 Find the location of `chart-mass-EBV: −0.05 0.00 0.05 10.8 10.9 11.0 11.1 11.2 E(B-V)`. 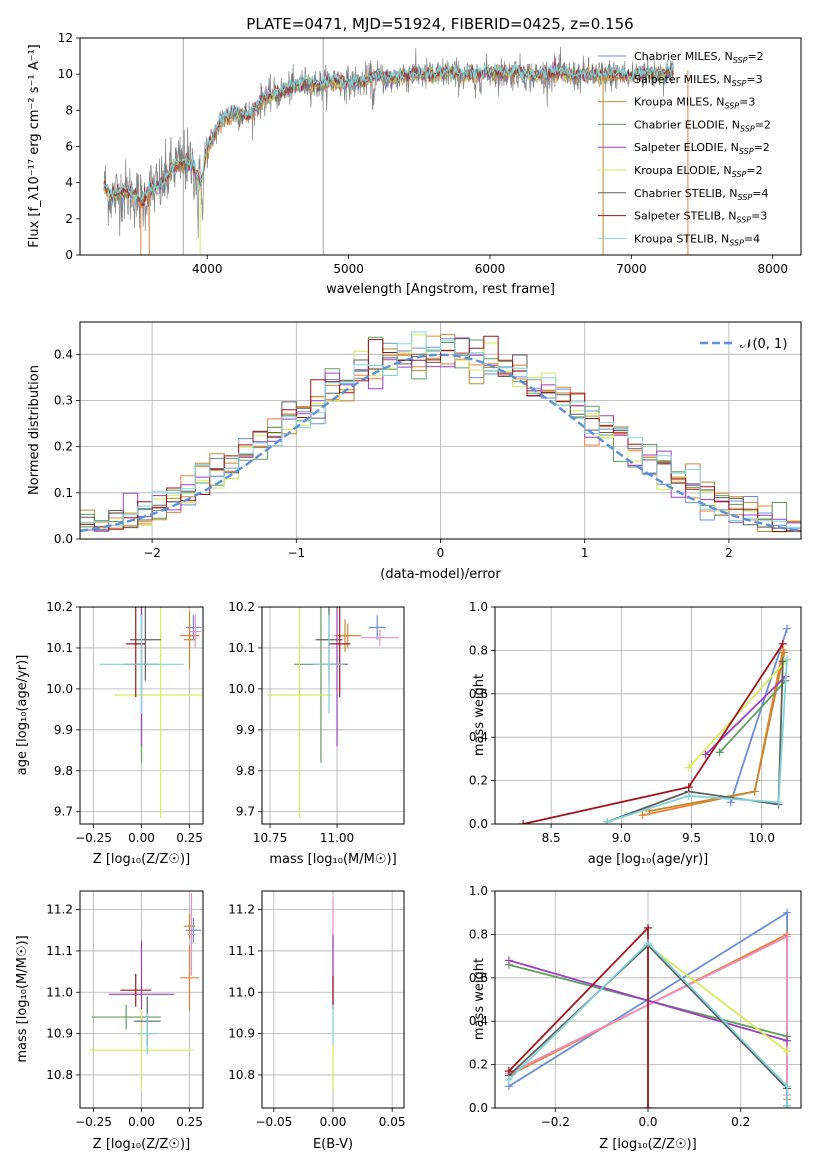

chart-mass-EBV: −0.05 0.00 0.05 10.8 10.9 11.0 11.1 11.2 E(B-V) is located at coordinates (317, 1021).